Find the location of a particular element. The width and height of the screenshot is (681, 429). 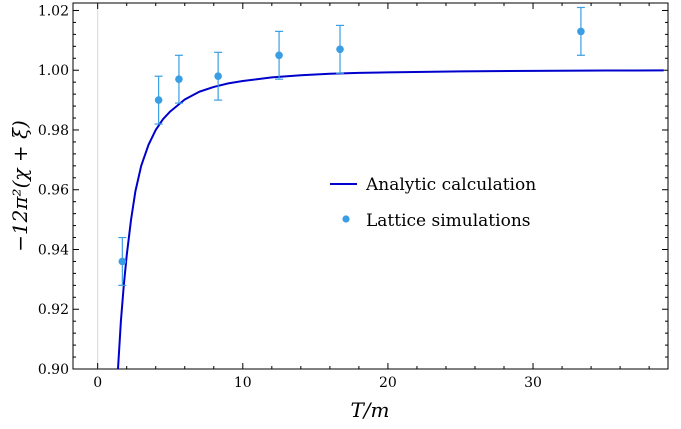

y-tick-label: 0.96 is located at coordinates (53, 191).